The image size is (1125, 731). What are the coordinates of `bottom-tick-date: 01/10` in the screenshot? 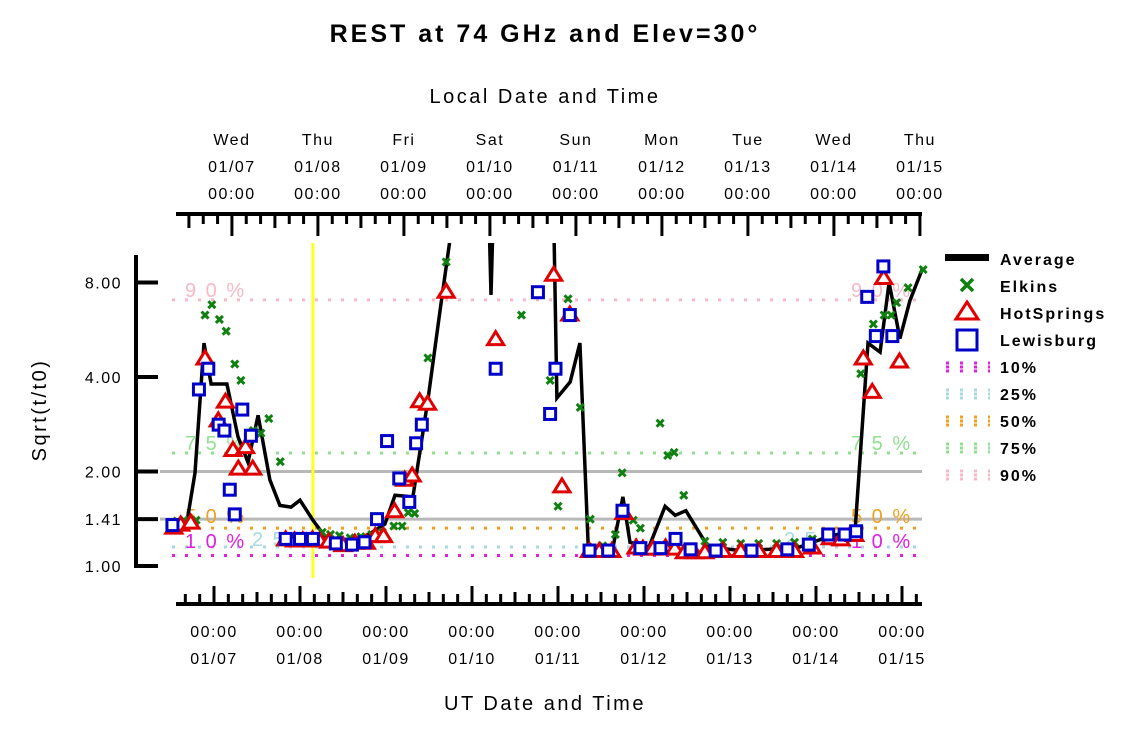 It's located at (472, 659).